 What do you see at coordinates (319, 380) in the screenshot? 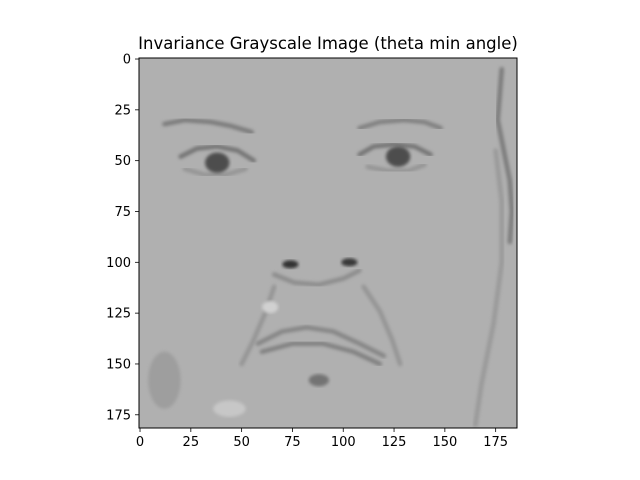
I see `chin-dark` at bounding box center [319, 380].